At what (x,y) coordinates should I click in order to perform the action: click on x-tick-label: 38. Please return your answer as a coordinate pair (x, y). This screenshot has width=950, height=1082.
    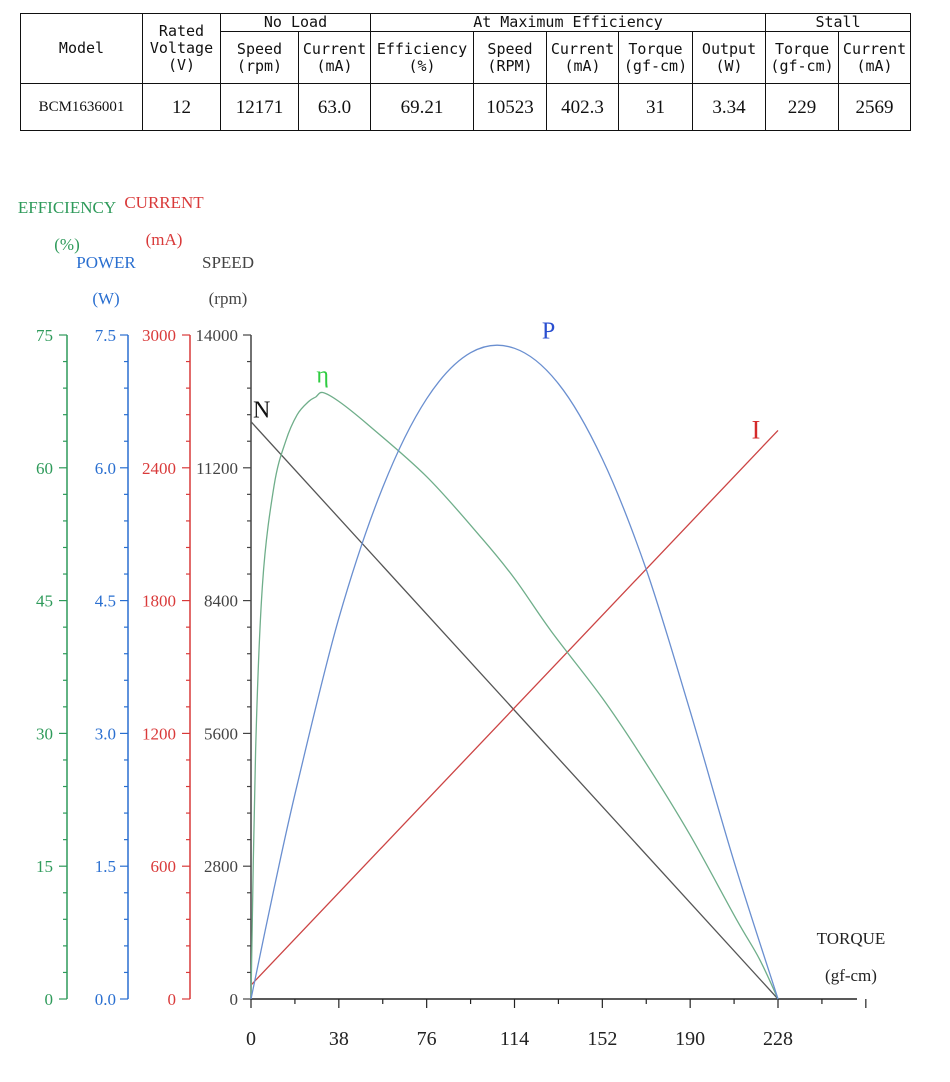
    Looking at the image, I should click on (339, 1039).